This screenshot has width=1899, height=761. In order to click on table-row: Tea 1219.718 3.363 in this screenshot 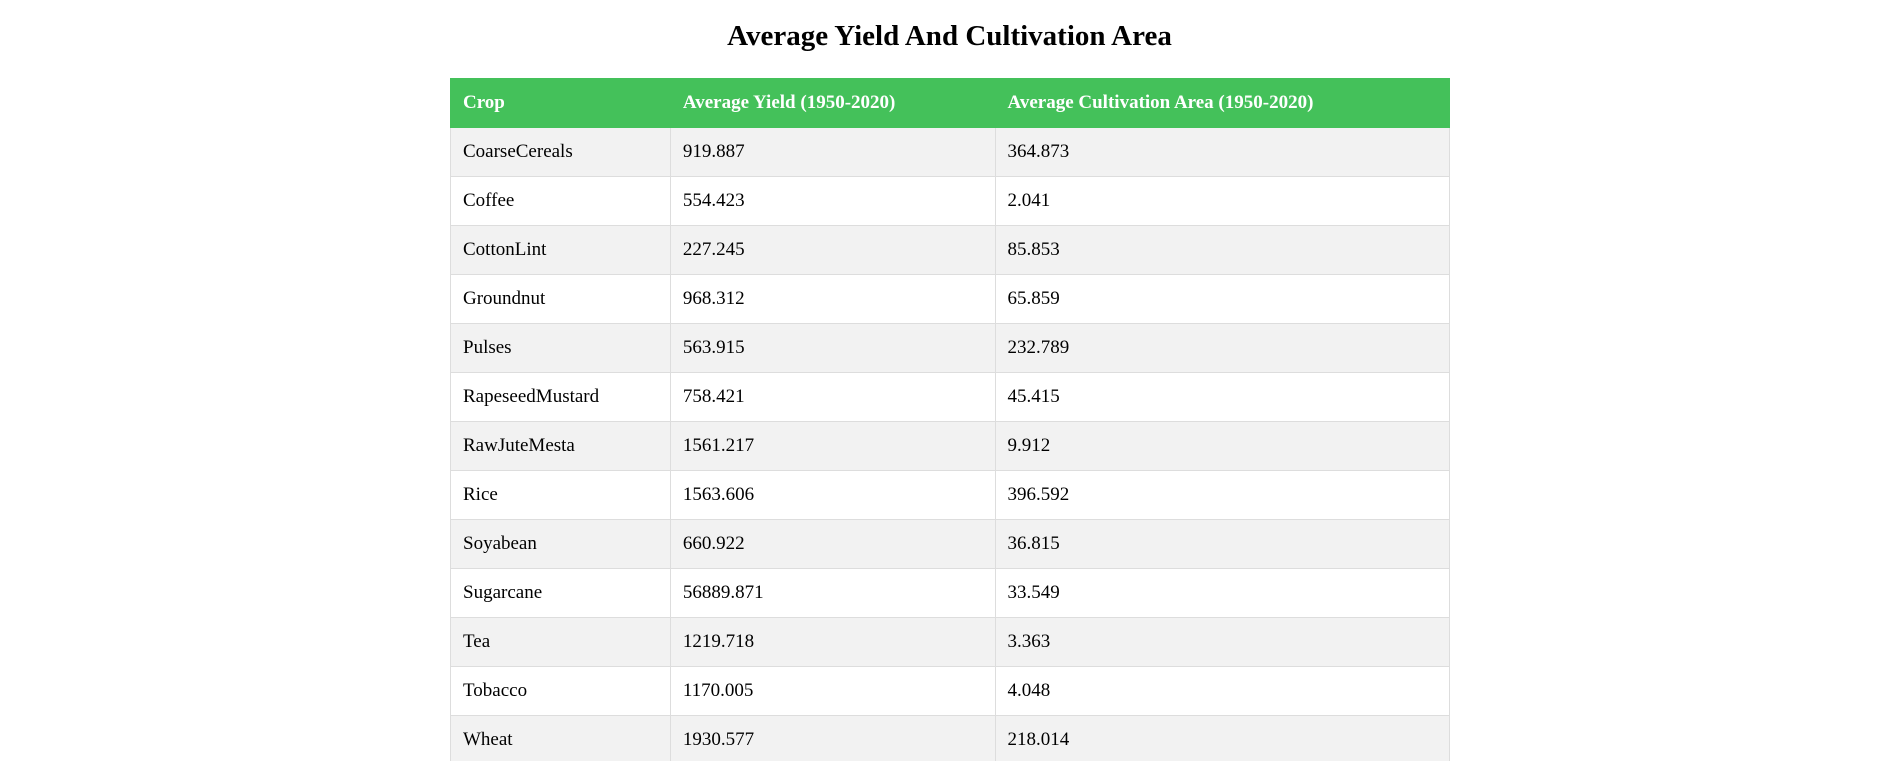, I will do `click(950, 642)`.